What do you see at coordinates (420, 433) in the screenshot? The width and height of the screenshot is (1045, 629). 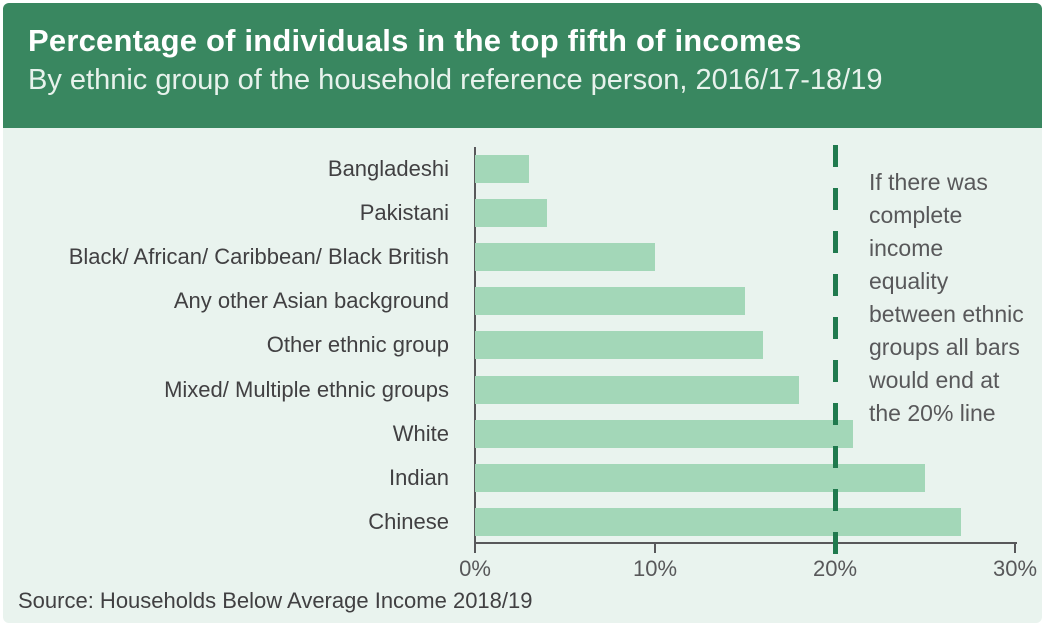 I see `category-label: White` at bounding box center [420, 433].